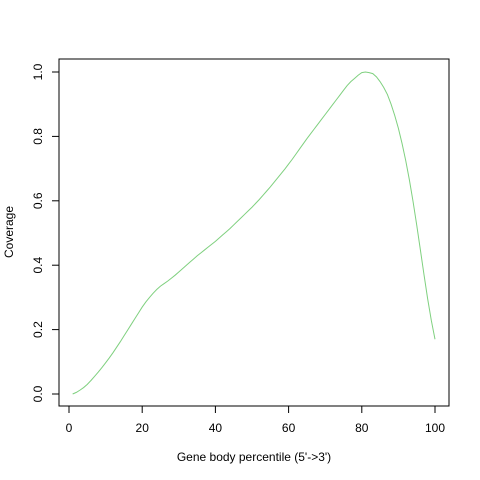 This screenshot has height=480, width=480. I want to click on x-axis-label: Gene body percentile (5'->3'), so click(254, 457).